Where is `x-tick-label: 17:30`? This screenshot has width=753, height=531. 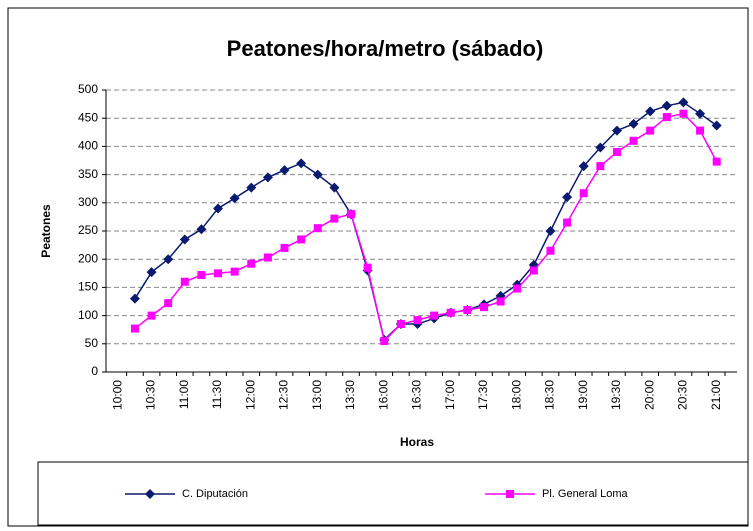 x-tick-label: 17:30 is located at coordinates (483, 395).